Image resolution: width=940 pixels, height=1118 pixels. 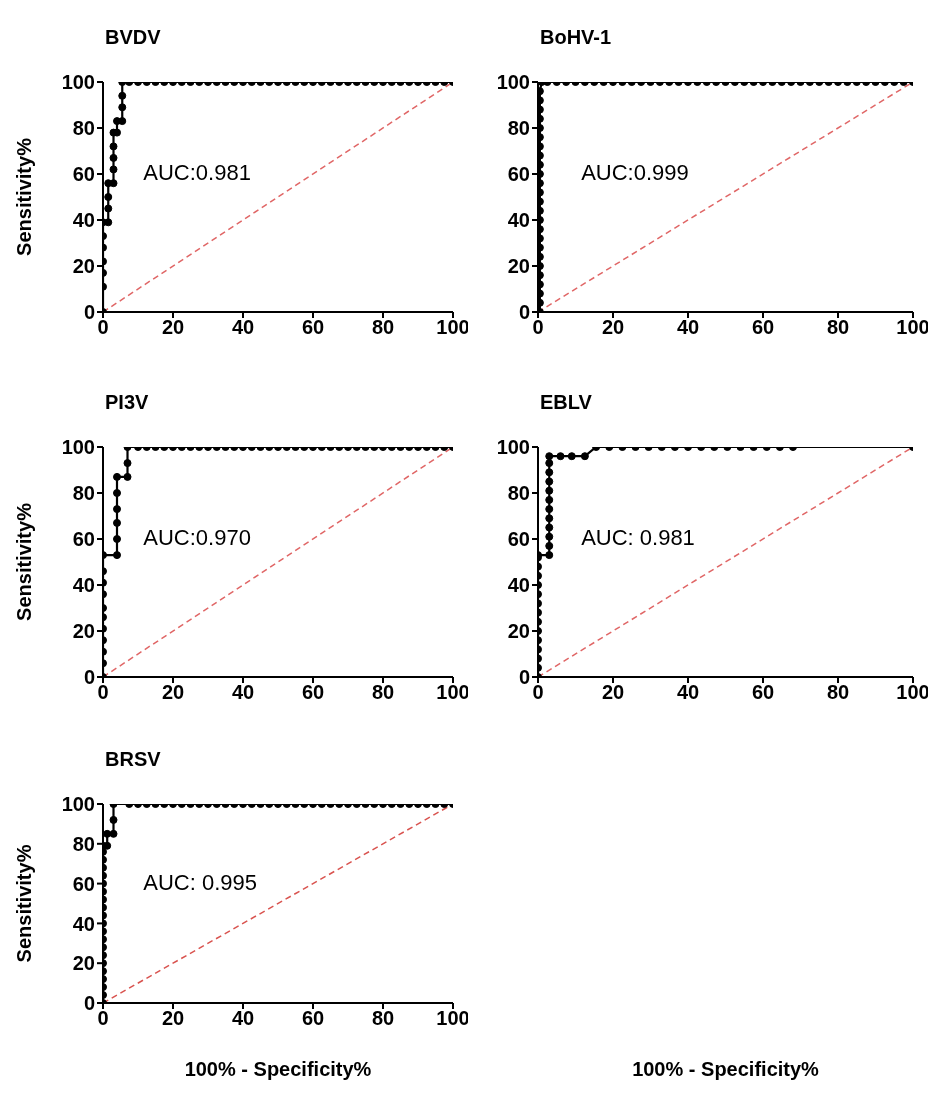 What do you see at coordinates (200, 882) in the screenshot?
I see `annotation: AUC: 0.995` at bounding box center [200, 882].